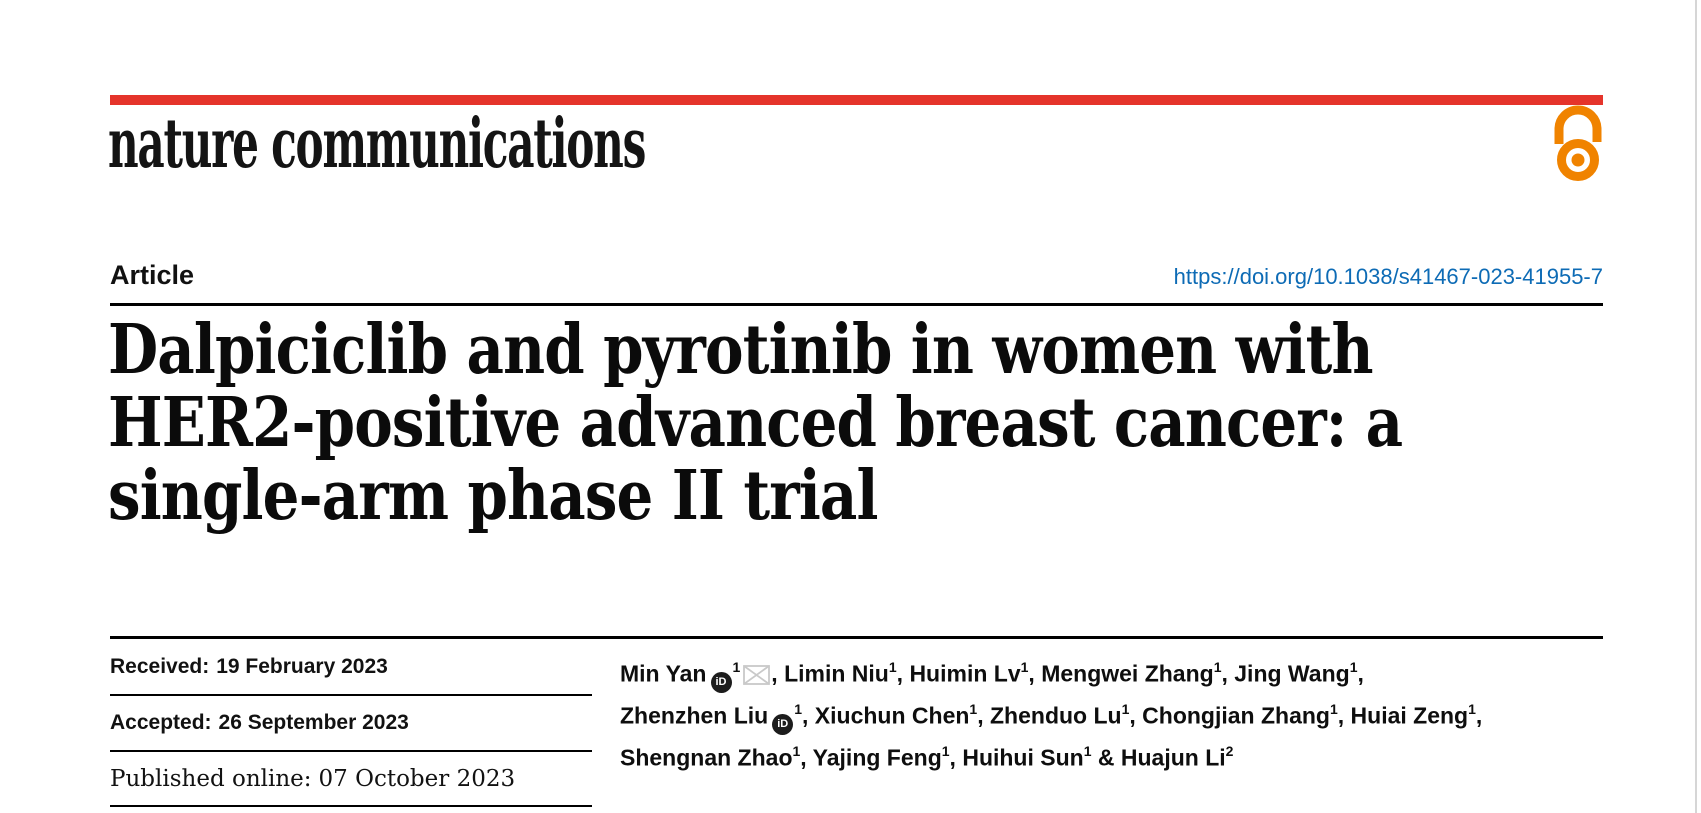 Image resolution: width=1701 pixels, height=813 pixels. What do you see at coordinates (1578, 143) in the screenshot?
I see `open-access-icon` at bounding box center [1578, 143].